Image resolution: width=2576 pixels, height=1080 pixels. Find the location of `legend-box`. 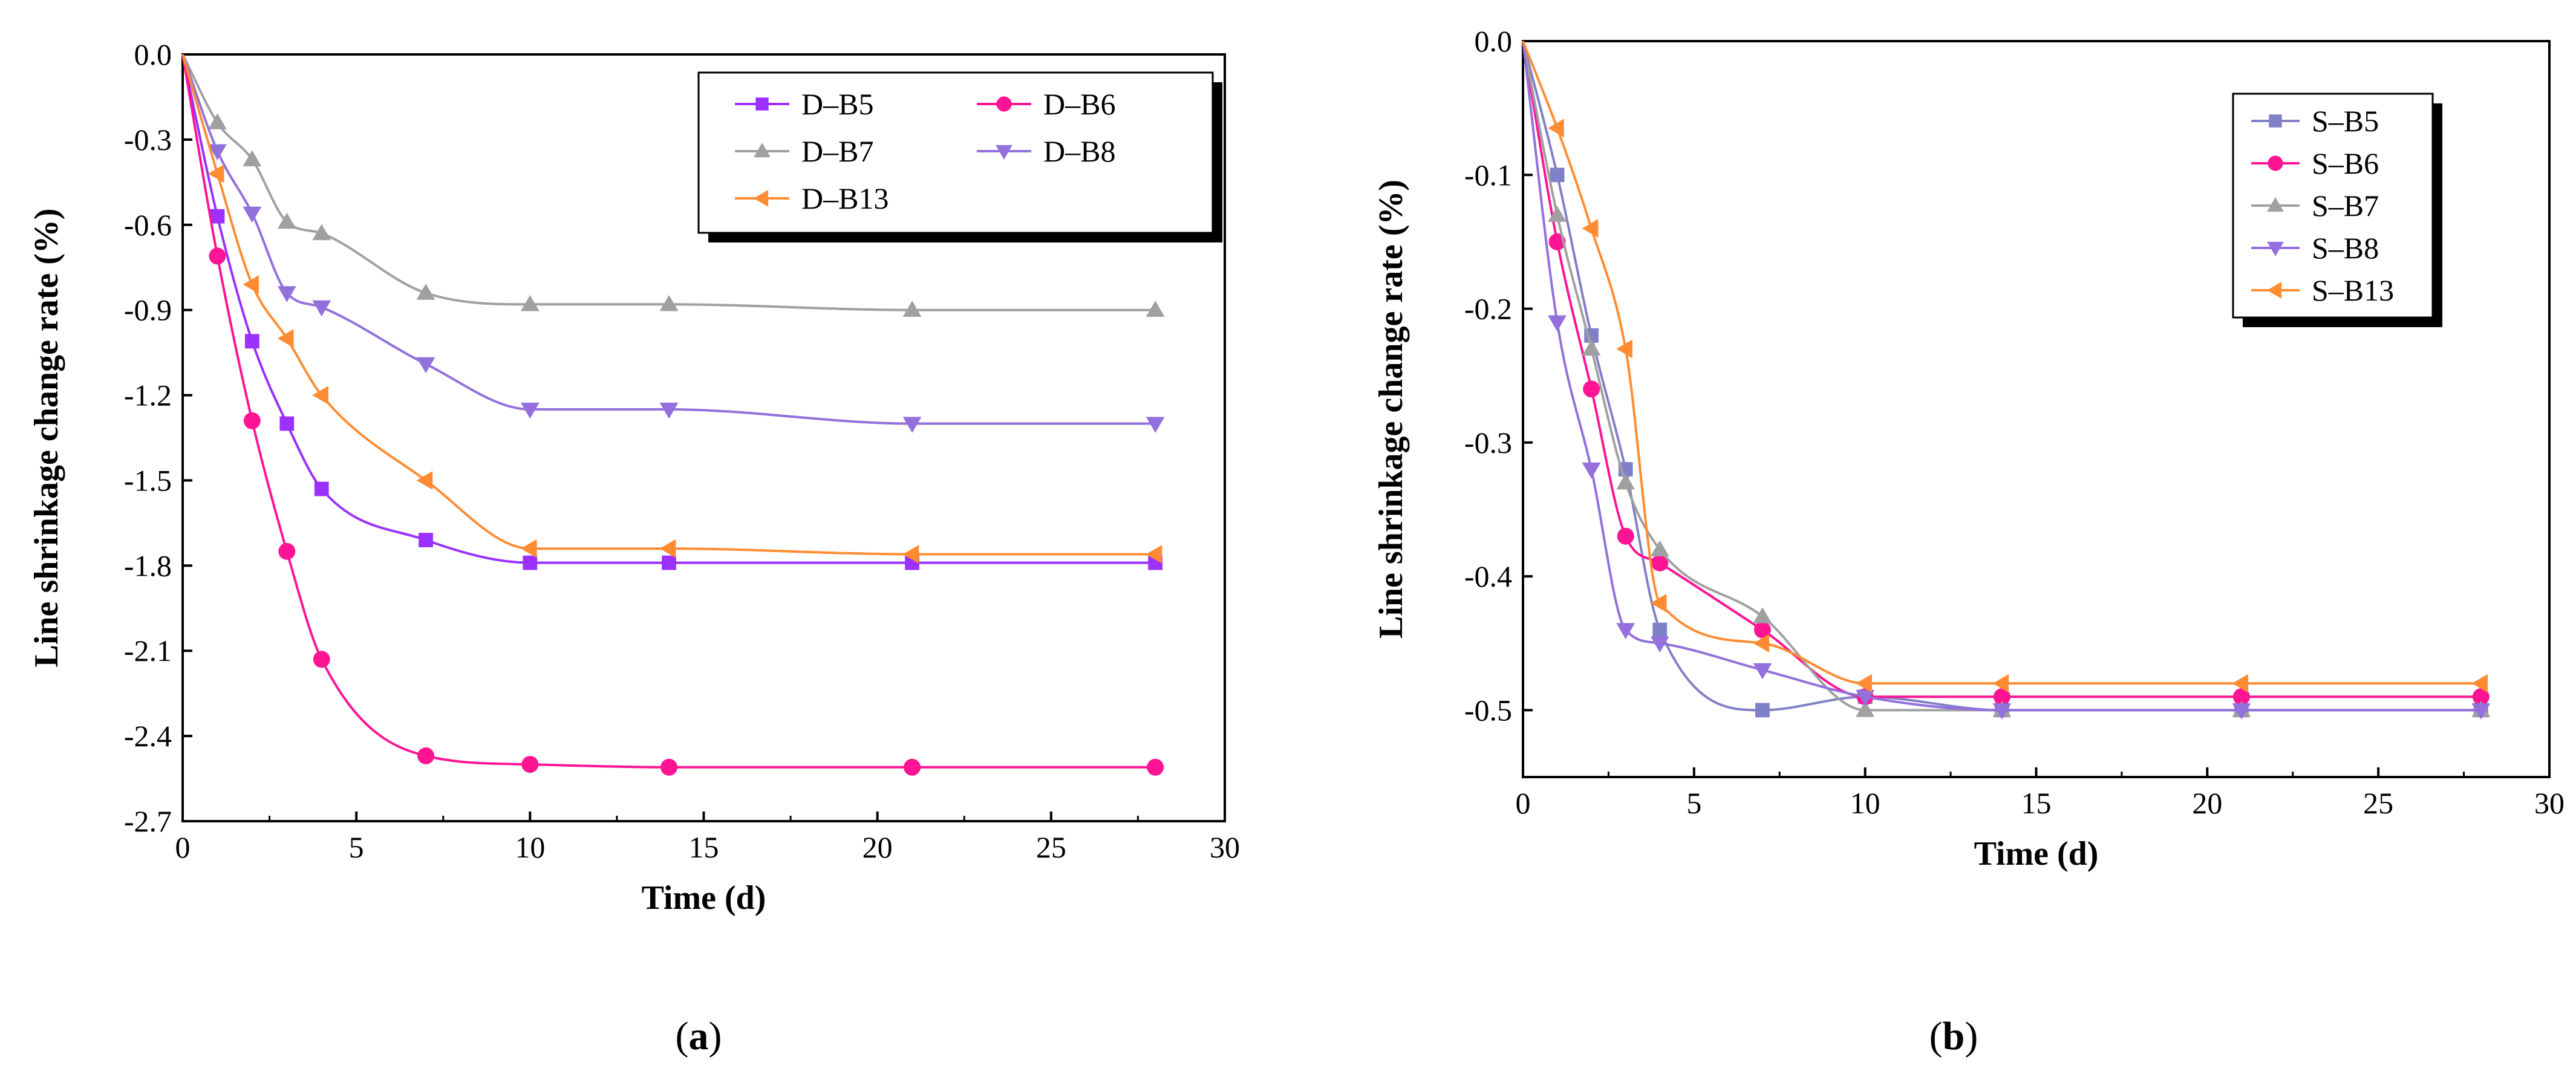

legend-box is located at coordinates (955, 152).